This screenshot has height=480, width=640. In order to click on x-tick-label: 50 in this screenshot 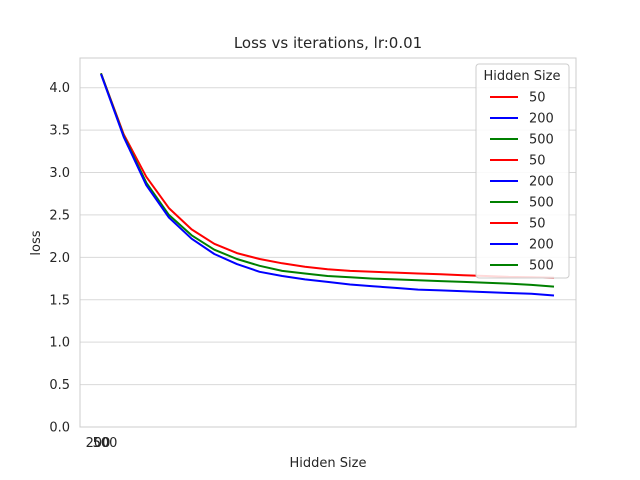, I will do `click(101, 443)`.